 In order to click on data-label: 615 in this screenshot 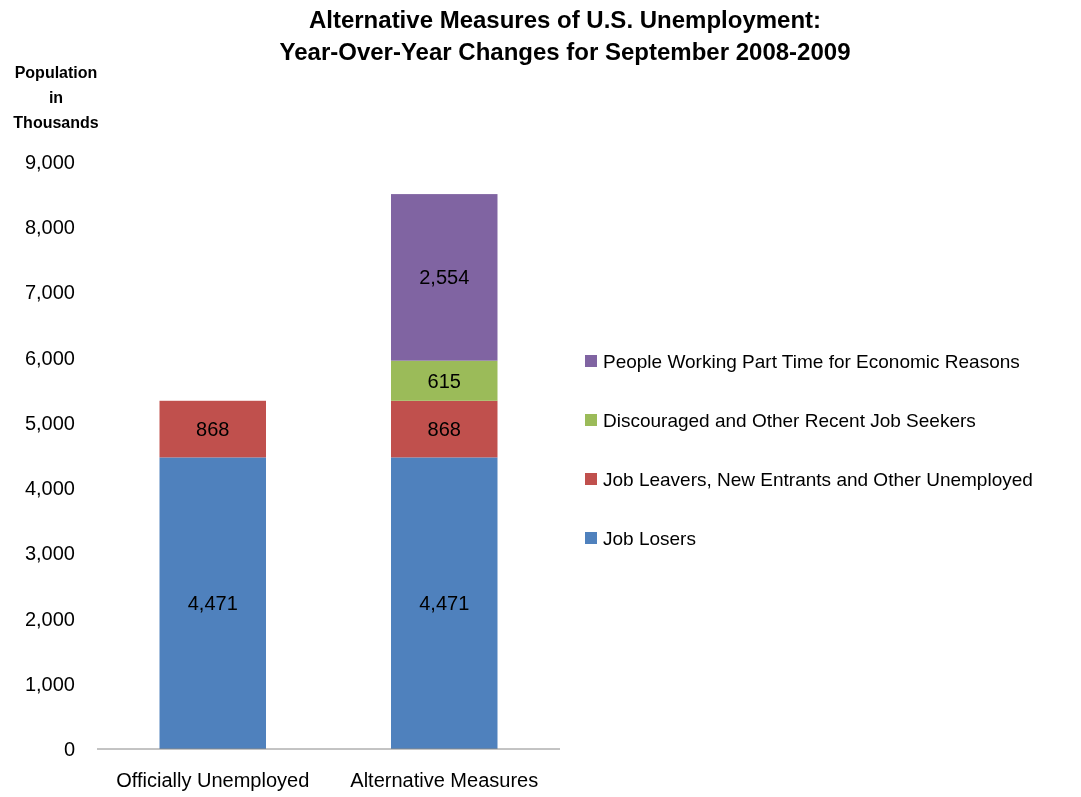, I will do `click(444, 380)`.